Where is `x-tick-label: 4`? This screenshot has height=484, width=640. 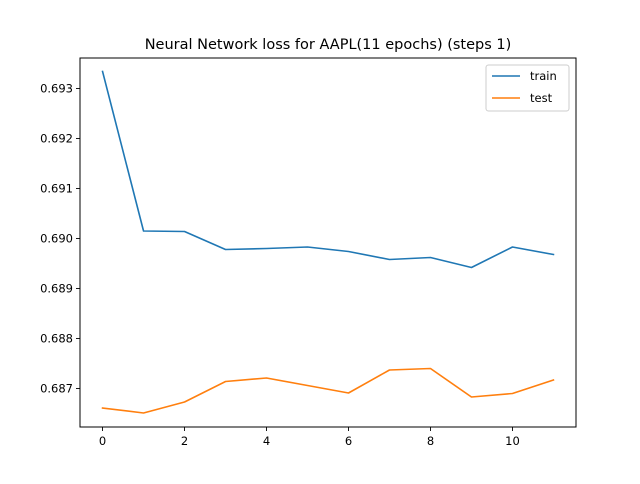 x-tick-label: 4 is located at coordinates (266, 441).